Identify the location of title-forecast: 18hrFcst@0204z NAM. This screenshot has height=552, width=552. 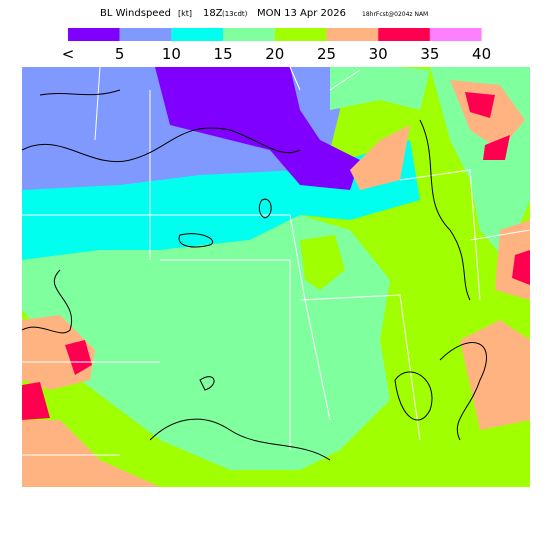
(395, 14).